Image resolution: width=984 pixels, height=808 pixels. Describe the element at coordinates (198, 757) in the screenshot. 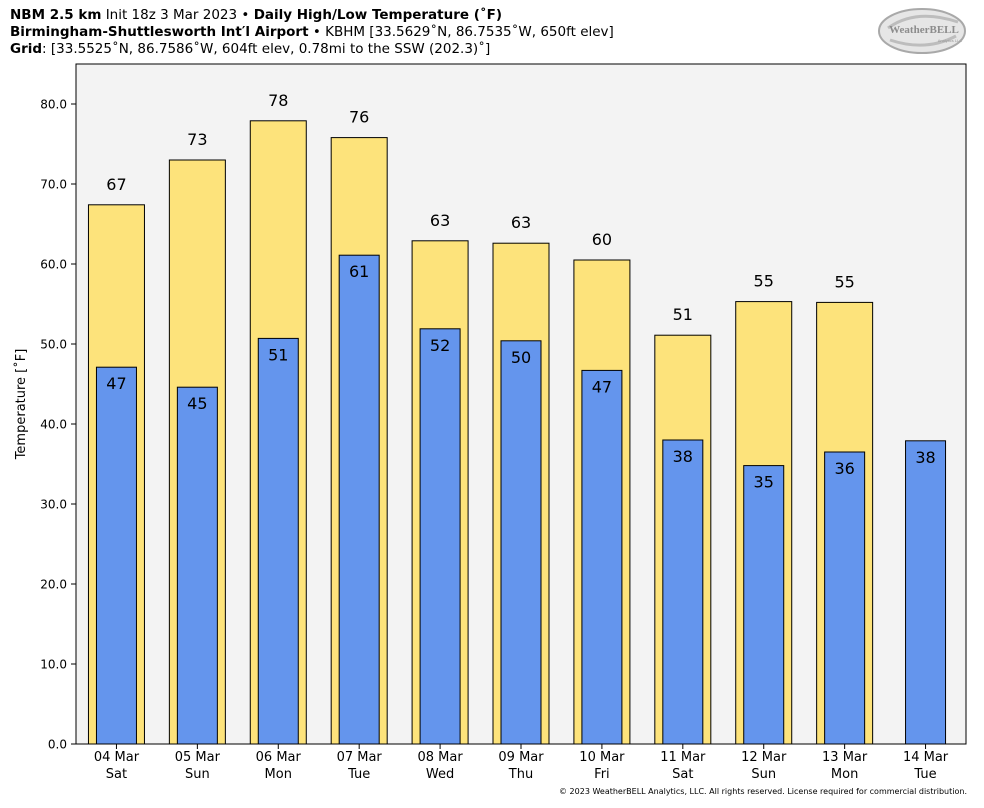

I see `x-tick-date: 05 Mar` at that location.